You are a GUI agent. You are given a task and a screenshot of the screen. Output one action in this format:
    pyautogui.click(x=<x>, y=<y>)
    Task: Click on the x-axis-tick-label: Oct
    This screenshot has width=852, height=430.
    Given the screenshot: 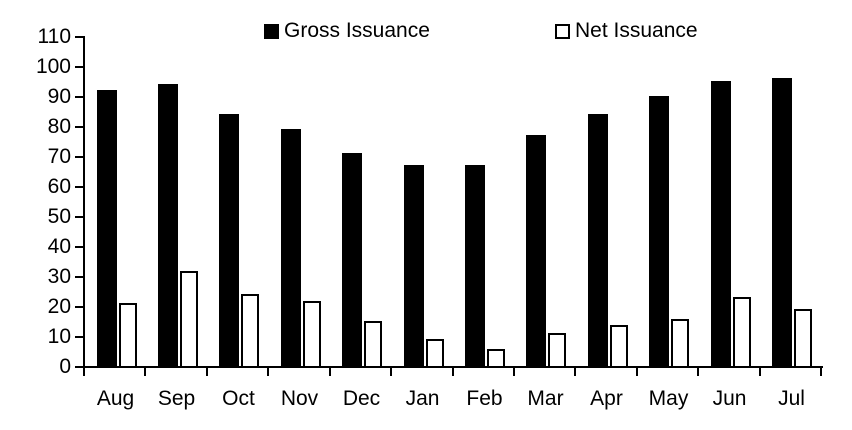 What is the action you would take?
    pyautogui.click(x=238, y=398)
    